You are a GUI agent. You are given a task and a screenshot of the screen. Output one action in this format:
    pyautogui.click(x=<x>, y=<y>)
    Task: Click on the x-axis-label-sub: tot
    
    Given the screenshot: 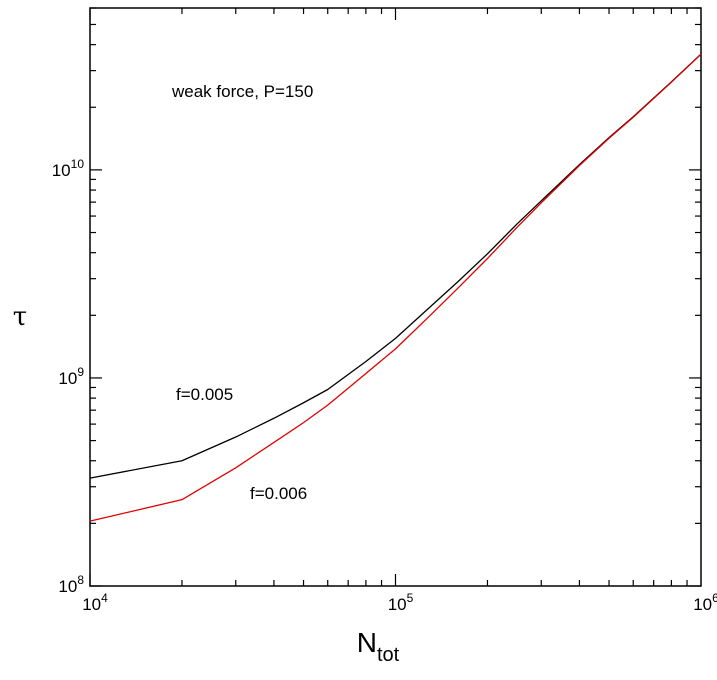 What is the action you would take?
    pyautogui.click(x=388, y=655)
    